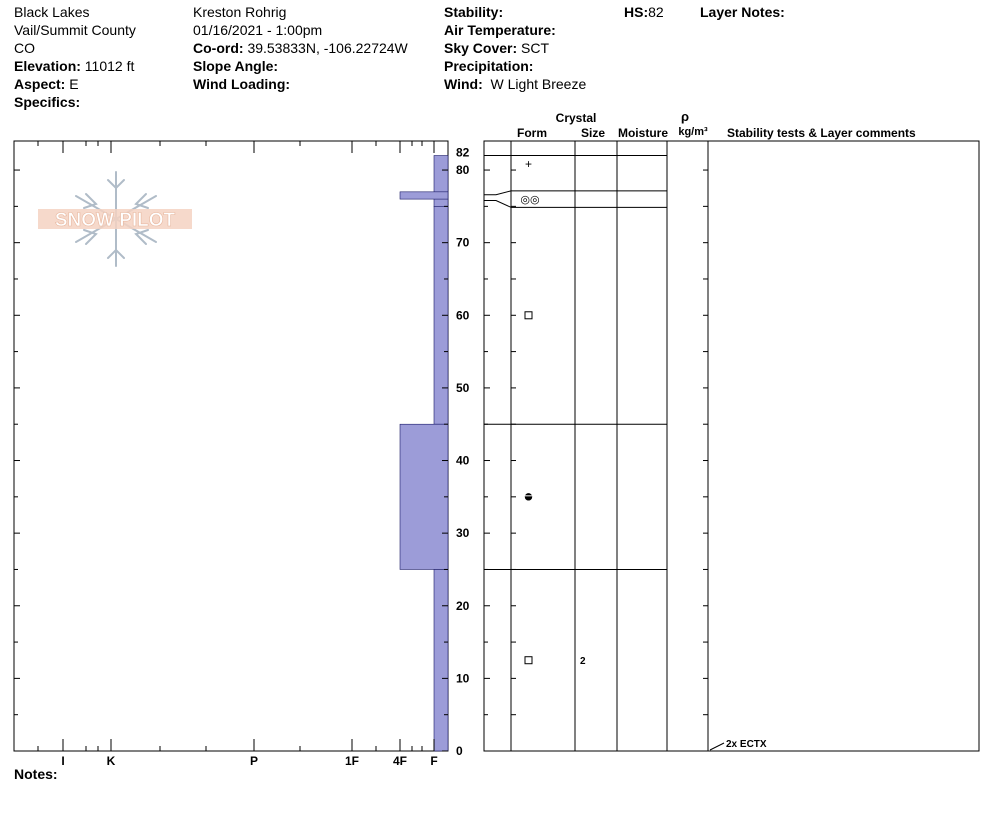 The height and width of the screenshot is (840, 994). I want to click on form-symbol-0: +, so click(528, 164).